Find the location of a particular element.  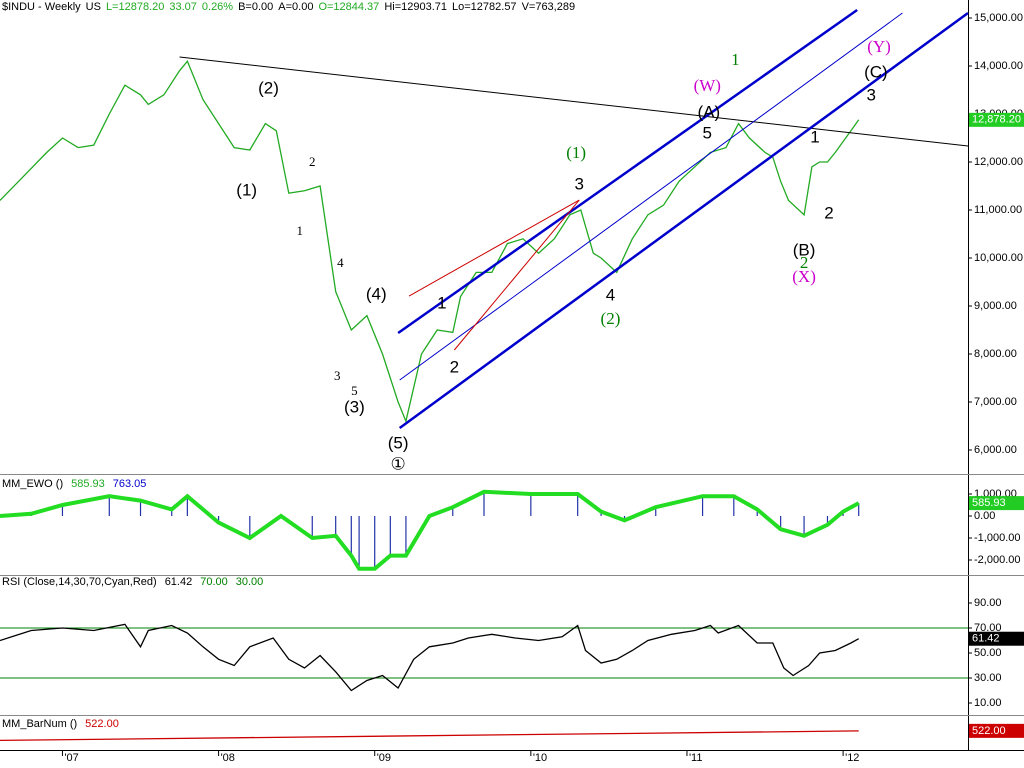

y-tick-label: -2,000.00 is located at coordinates (997, 560).